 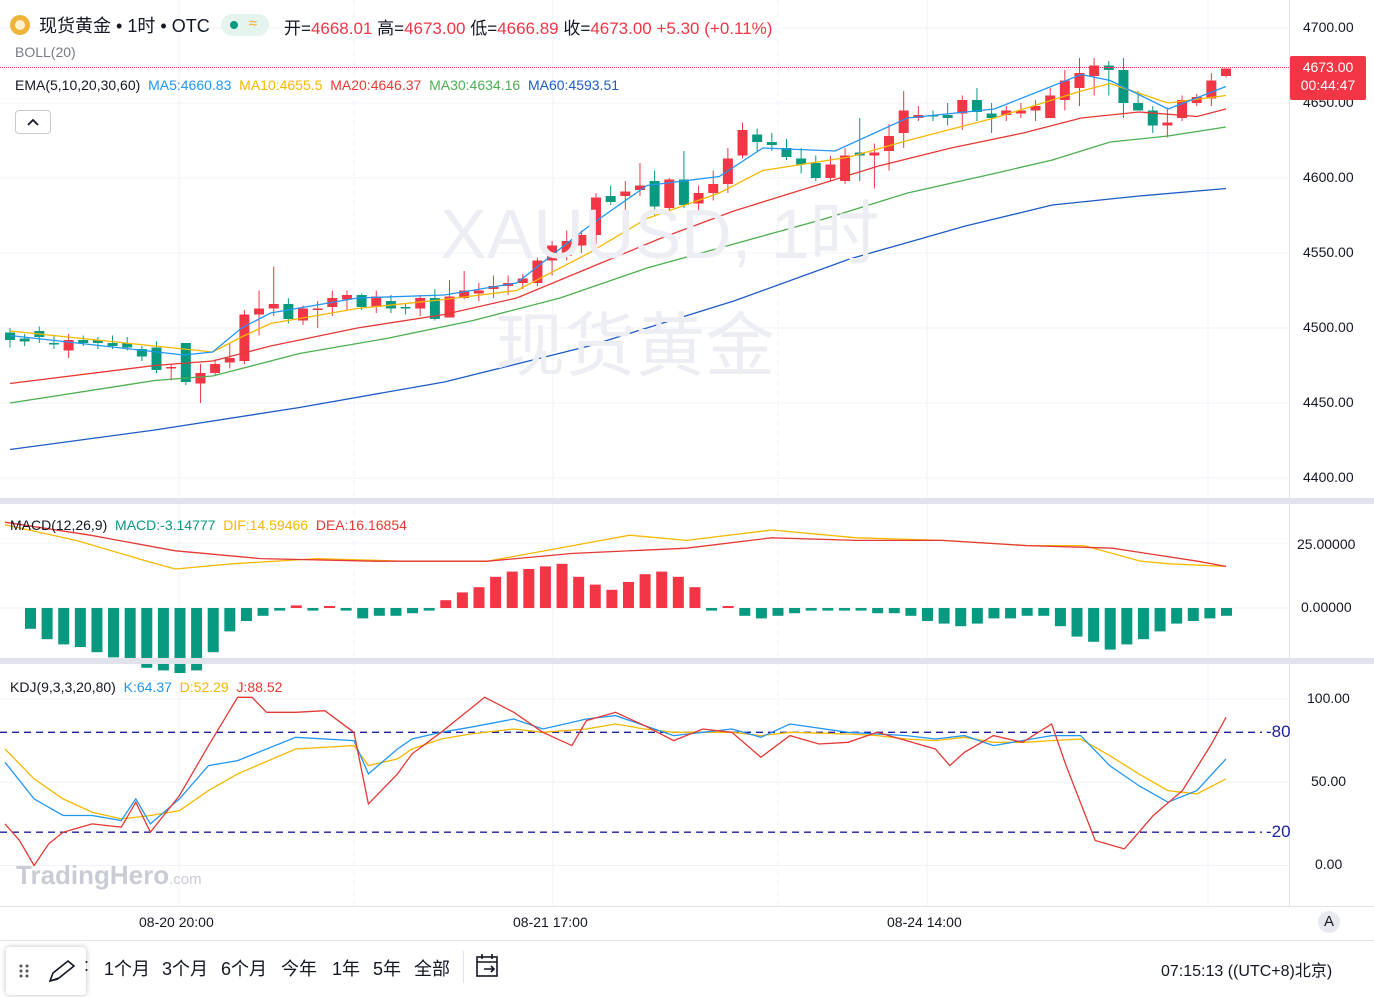 What do you see at coordinates (244, 969) in the screenshot?
I see `range-6m-button: 6个月` at bounding box center [244, 969].